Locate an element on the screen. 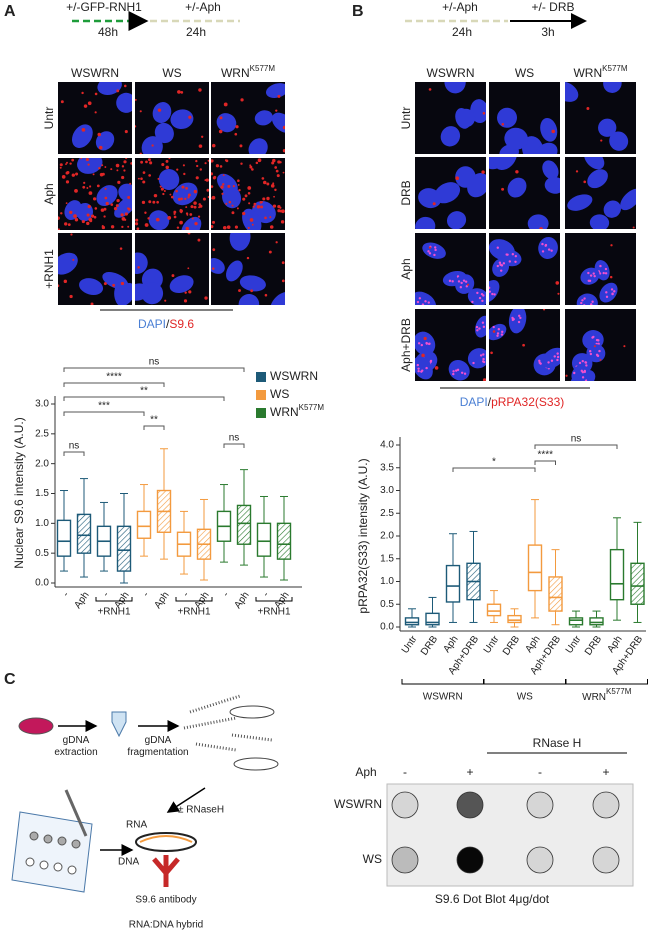 The width and height of the screenshot is (657, 944). diagram-label: RNA is located at coordinates (136, 825).